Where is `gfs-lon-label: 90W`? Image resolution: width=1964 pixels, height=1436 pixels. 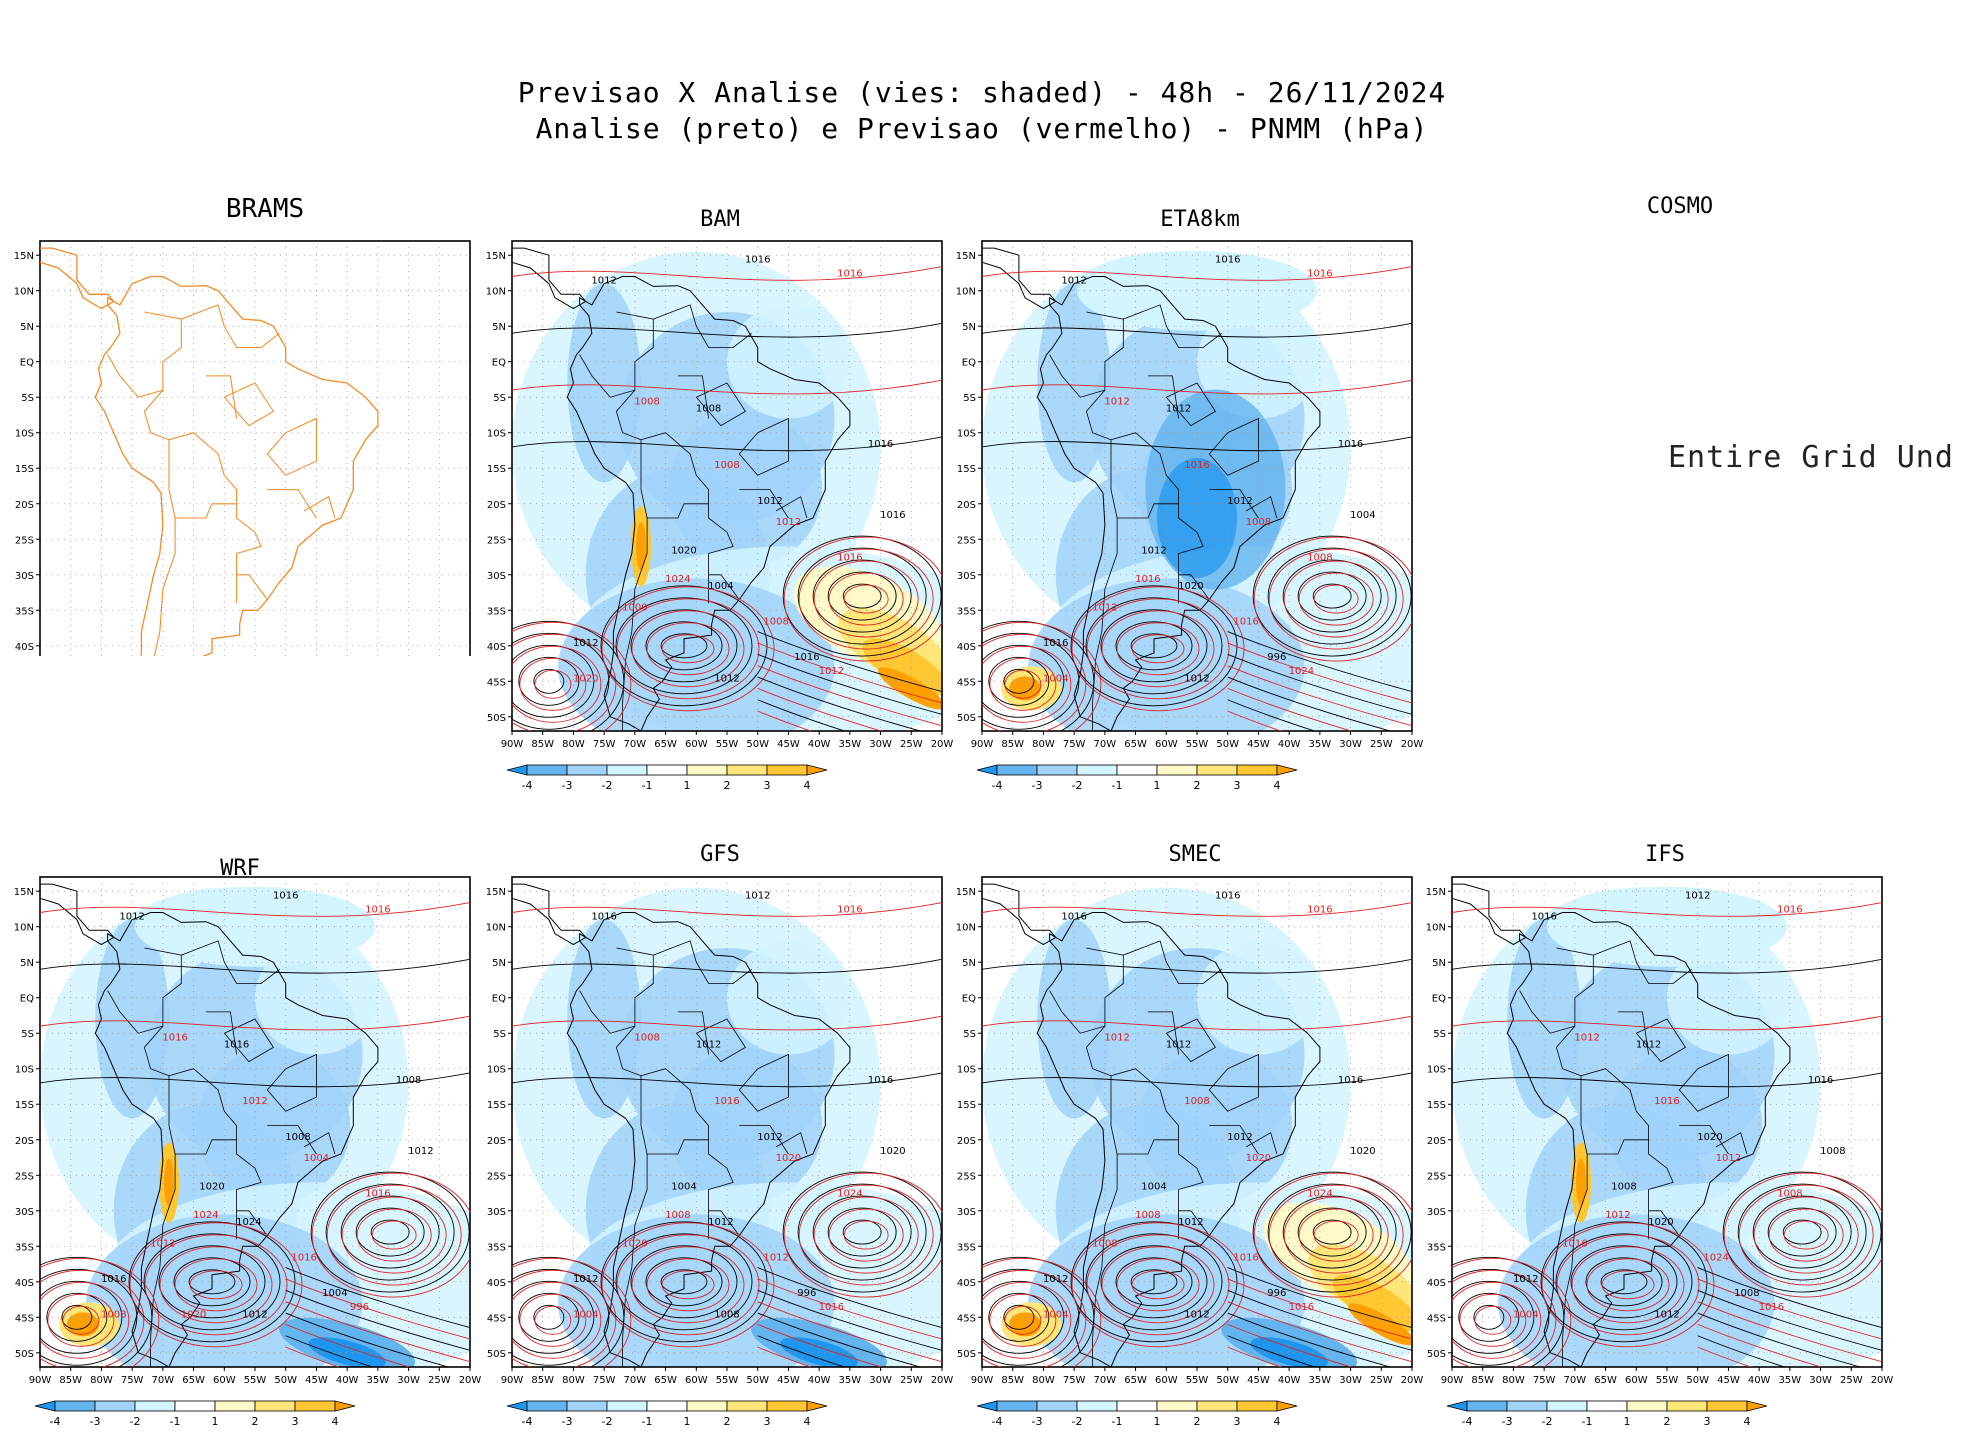
gfs-lon-label: 90W is located at coordinates (512, 1380).